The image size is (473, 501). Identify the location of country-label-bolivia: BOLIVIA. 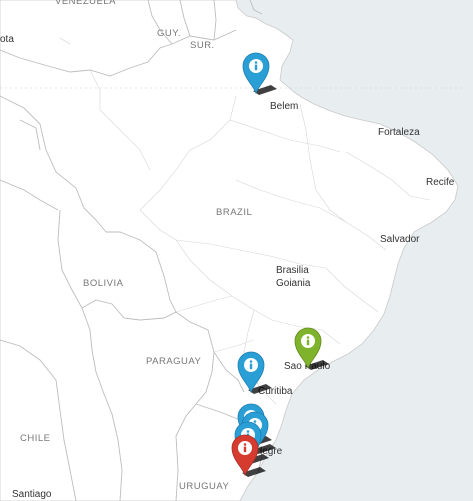
(103, 283).